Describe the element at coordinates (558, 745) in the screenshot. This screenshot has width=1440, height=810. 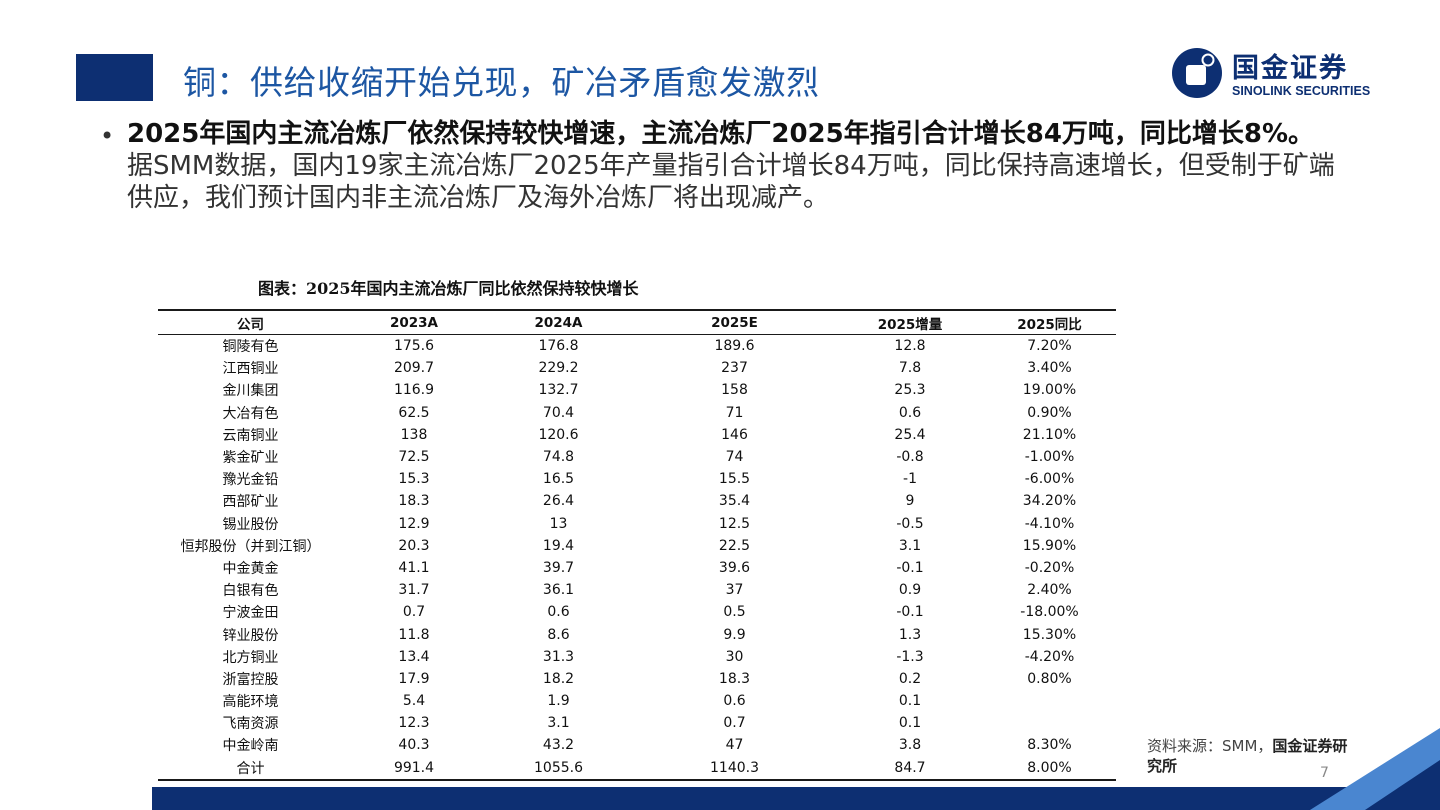
I see `table-cell: 43.2` at that location.